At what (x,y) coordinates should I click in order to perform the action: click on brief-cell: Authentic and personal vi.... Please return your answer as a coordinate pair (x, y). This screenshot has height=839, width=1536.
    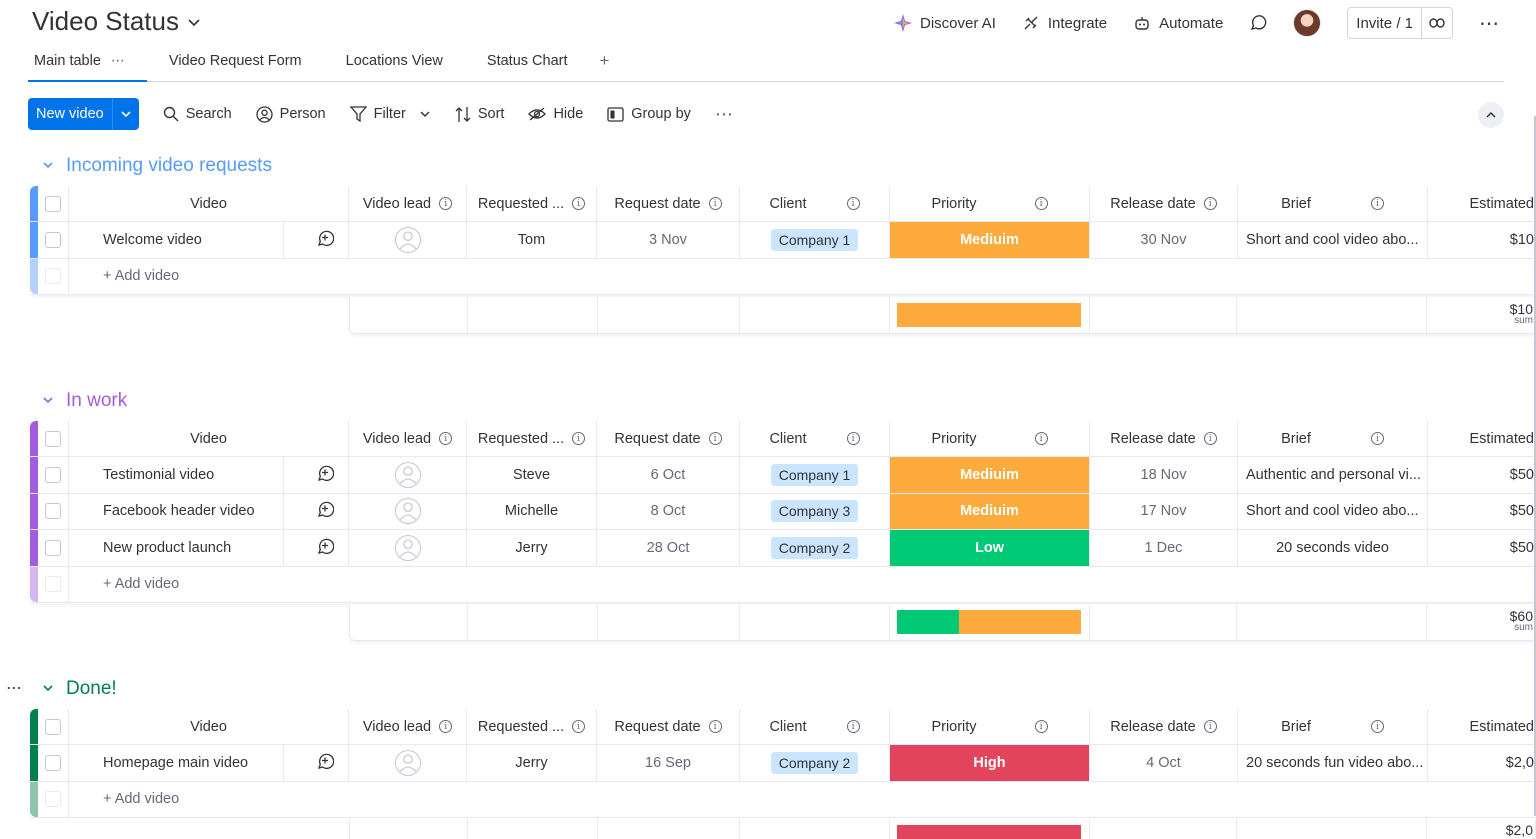
    Looking at the image, I should click on (1333, 475).